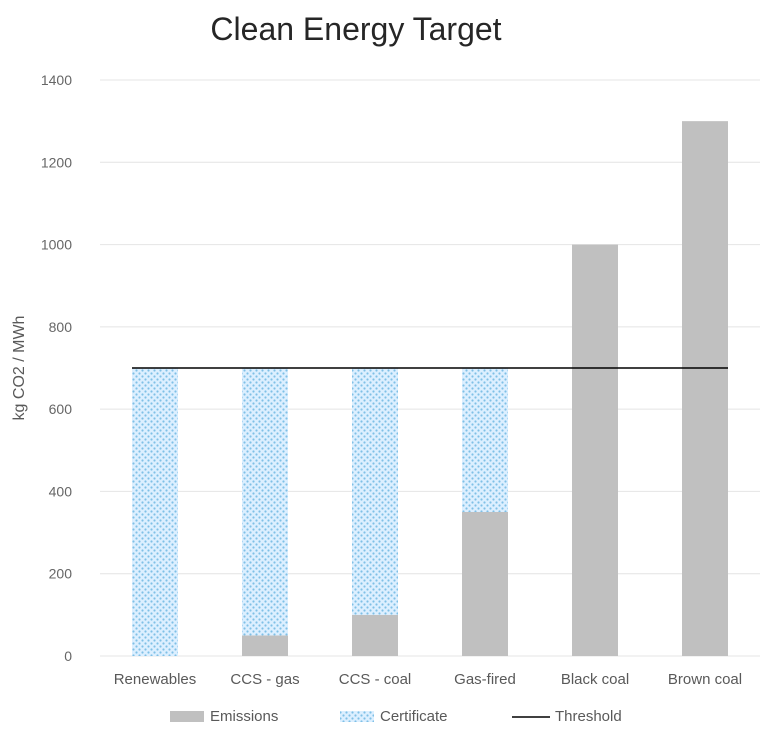 The image size is (774, 735). What do you see at coordinates (595, 450) in the screenshot?
I see `bar-emissions-black-coal` at bounding box center [595, 450].